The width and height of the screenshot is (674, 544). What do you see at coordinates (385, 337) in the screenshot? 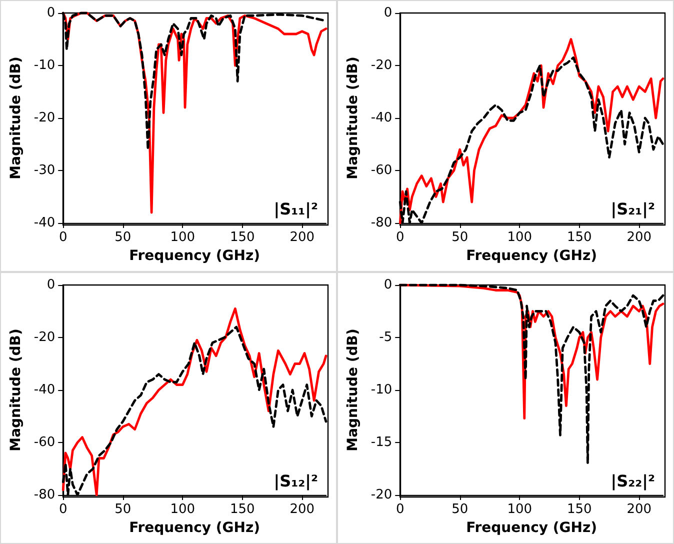
I see `y-tick-label: -5` at bounding box center [385, 337].